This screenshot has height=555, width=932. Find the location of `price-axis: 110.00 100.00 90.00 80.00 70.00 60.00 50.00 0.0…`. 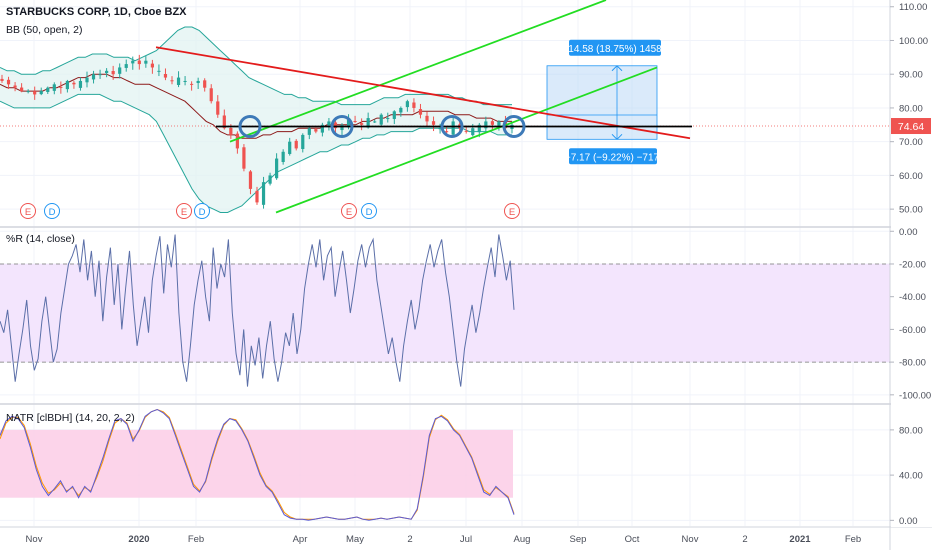

price-axis: 110.00 100.00 90.00 80.00 70.00 60.00 50.00 0.0… is located at coordinates (911, 263).